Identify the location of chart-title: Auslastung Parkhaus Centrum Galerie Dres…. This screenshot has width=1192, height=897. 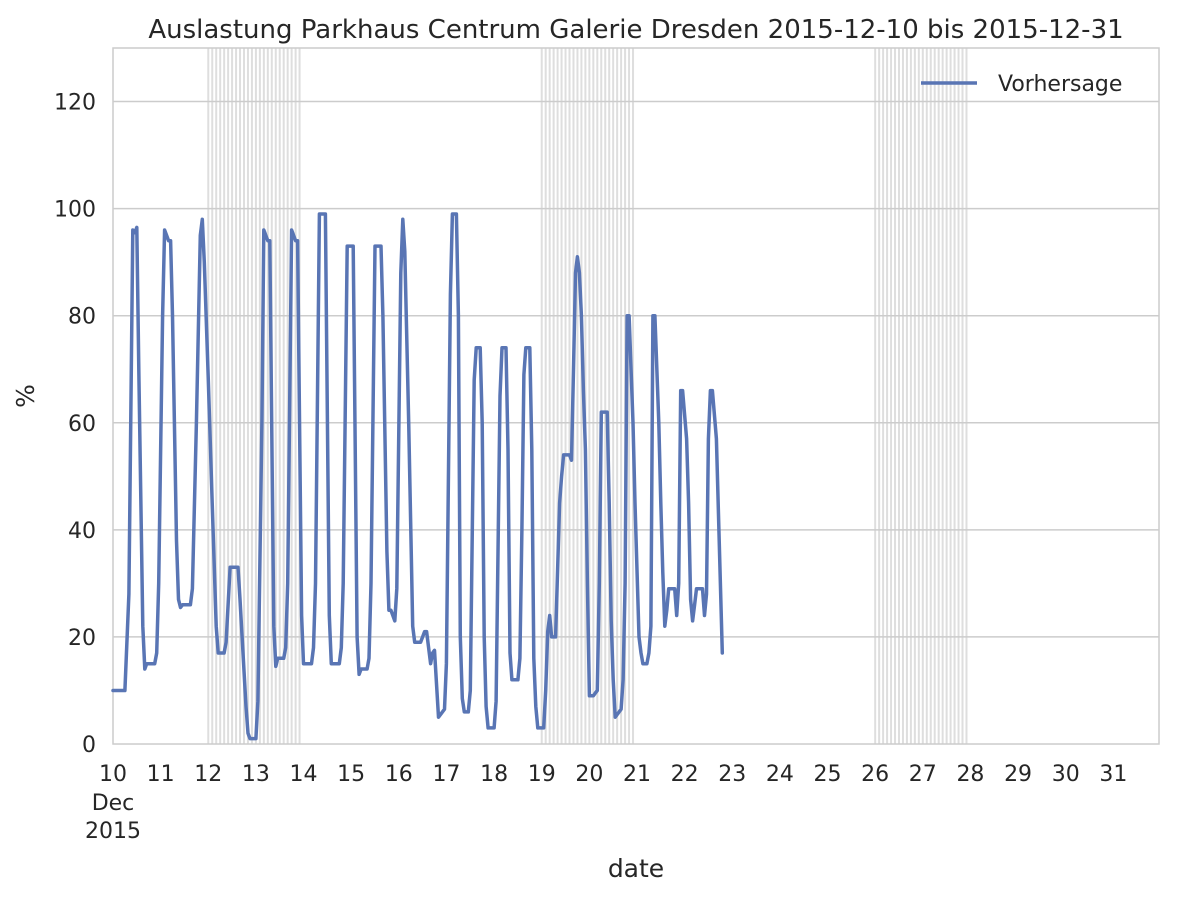
(635, 30).